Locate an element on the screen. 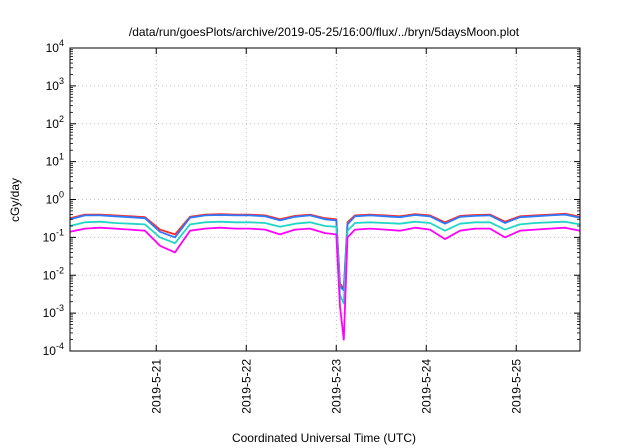 This screenshot has width=640, height=448. y-tick-label: 10² is located at coordinates (55, 122).